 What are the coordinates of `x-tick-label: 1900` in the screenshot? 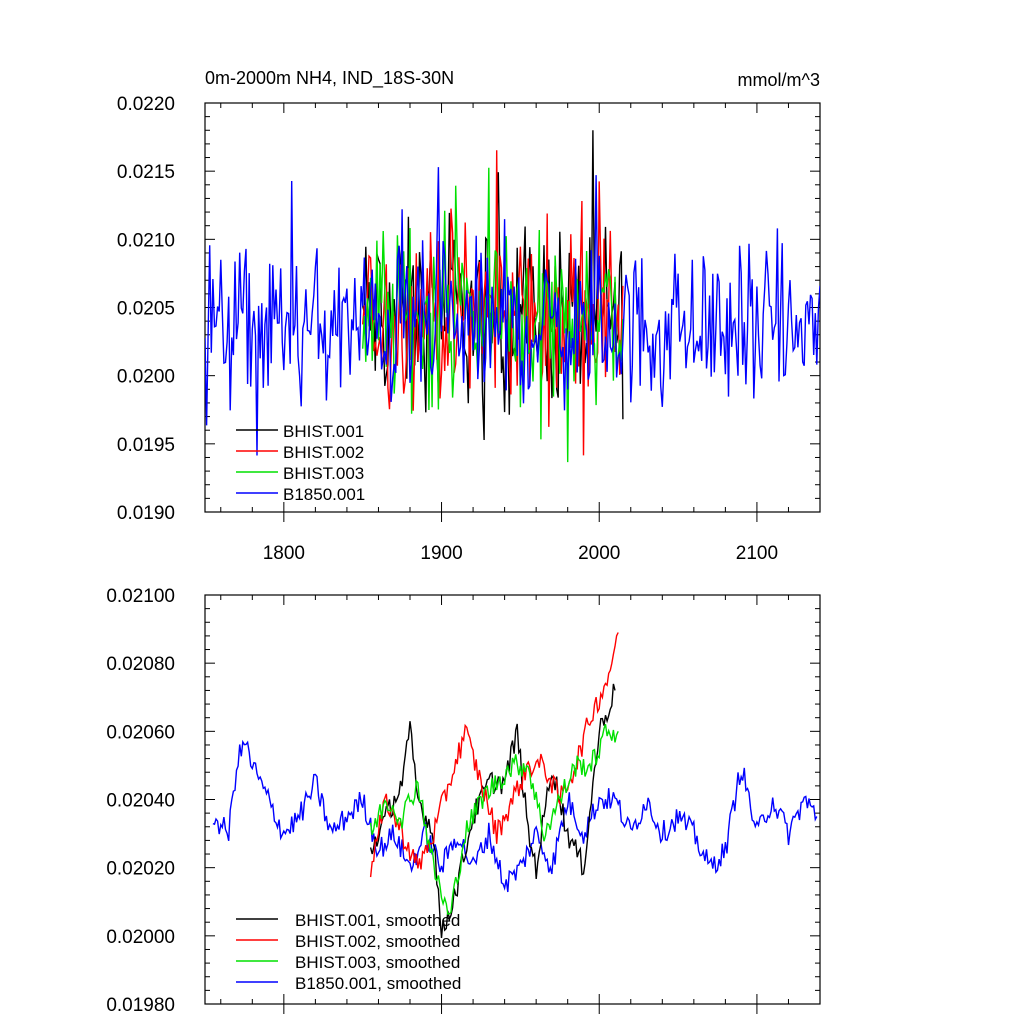 It's located at (441, 553).